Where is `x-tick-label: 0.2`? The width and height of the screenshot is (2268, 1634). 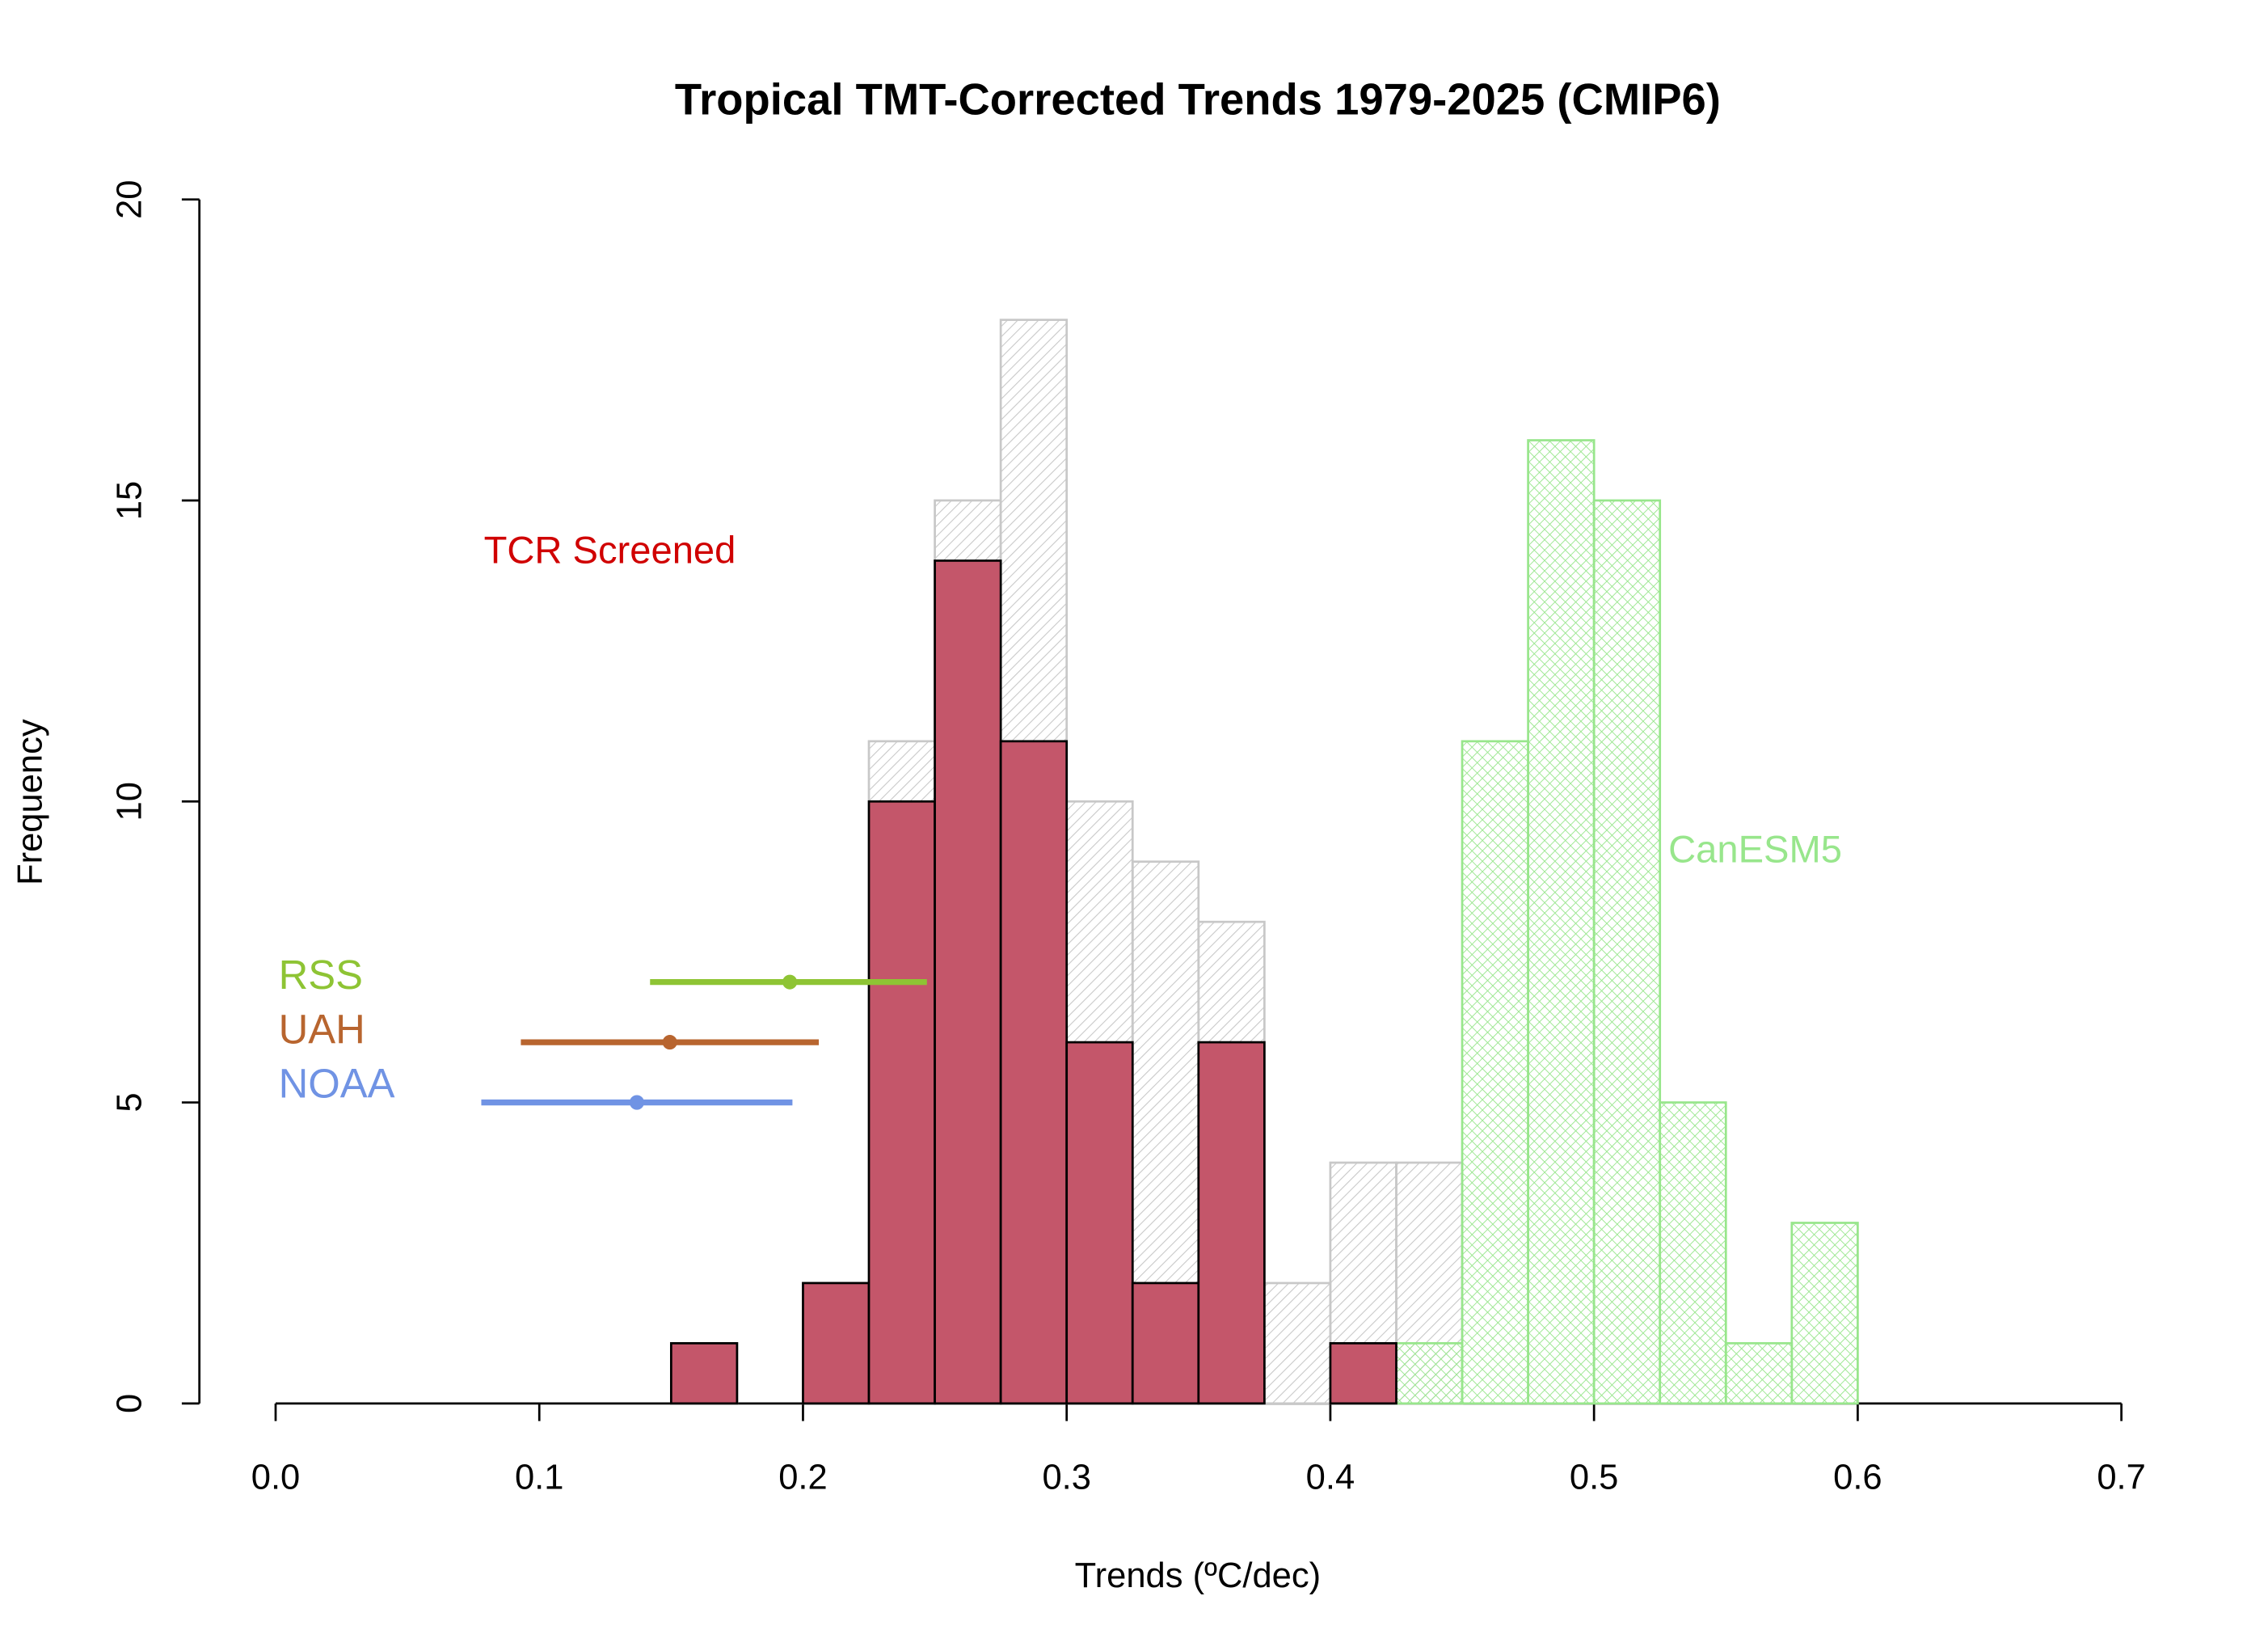
x-tick-label: 0.2 is located at coordinates (803, 1478).